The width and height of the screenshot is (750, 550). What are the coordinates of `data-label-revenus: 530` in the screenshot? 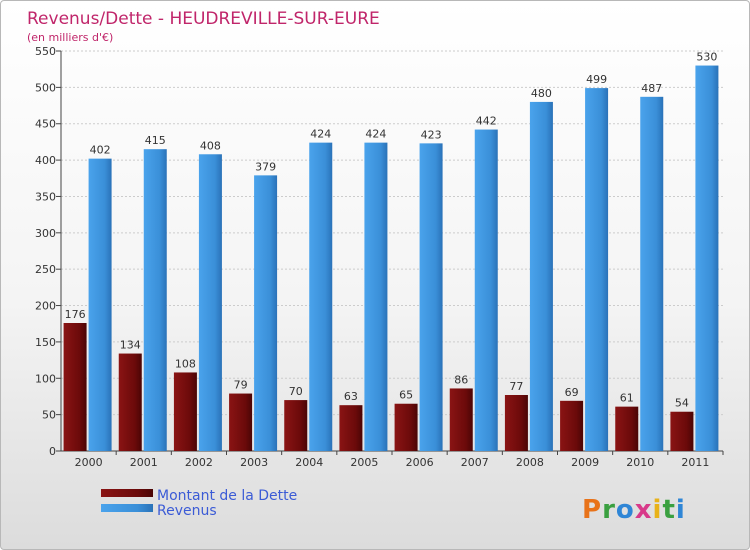 It's located at (706, 57).